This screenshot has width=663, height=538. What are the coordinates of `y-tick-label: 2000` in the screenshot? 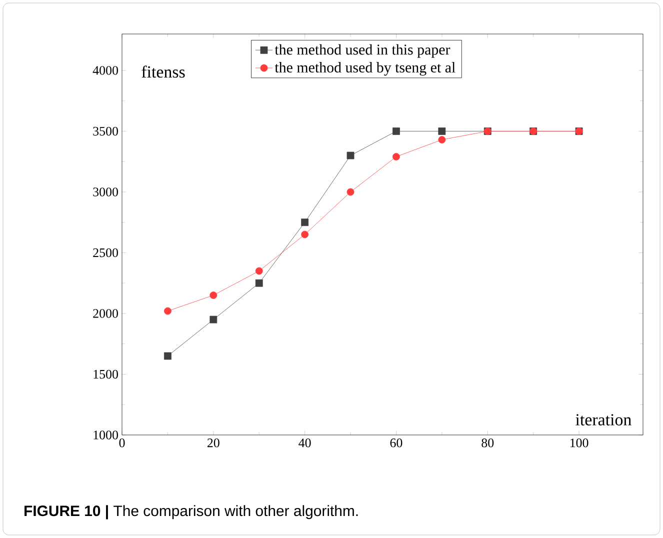 It's located at (105, 313).